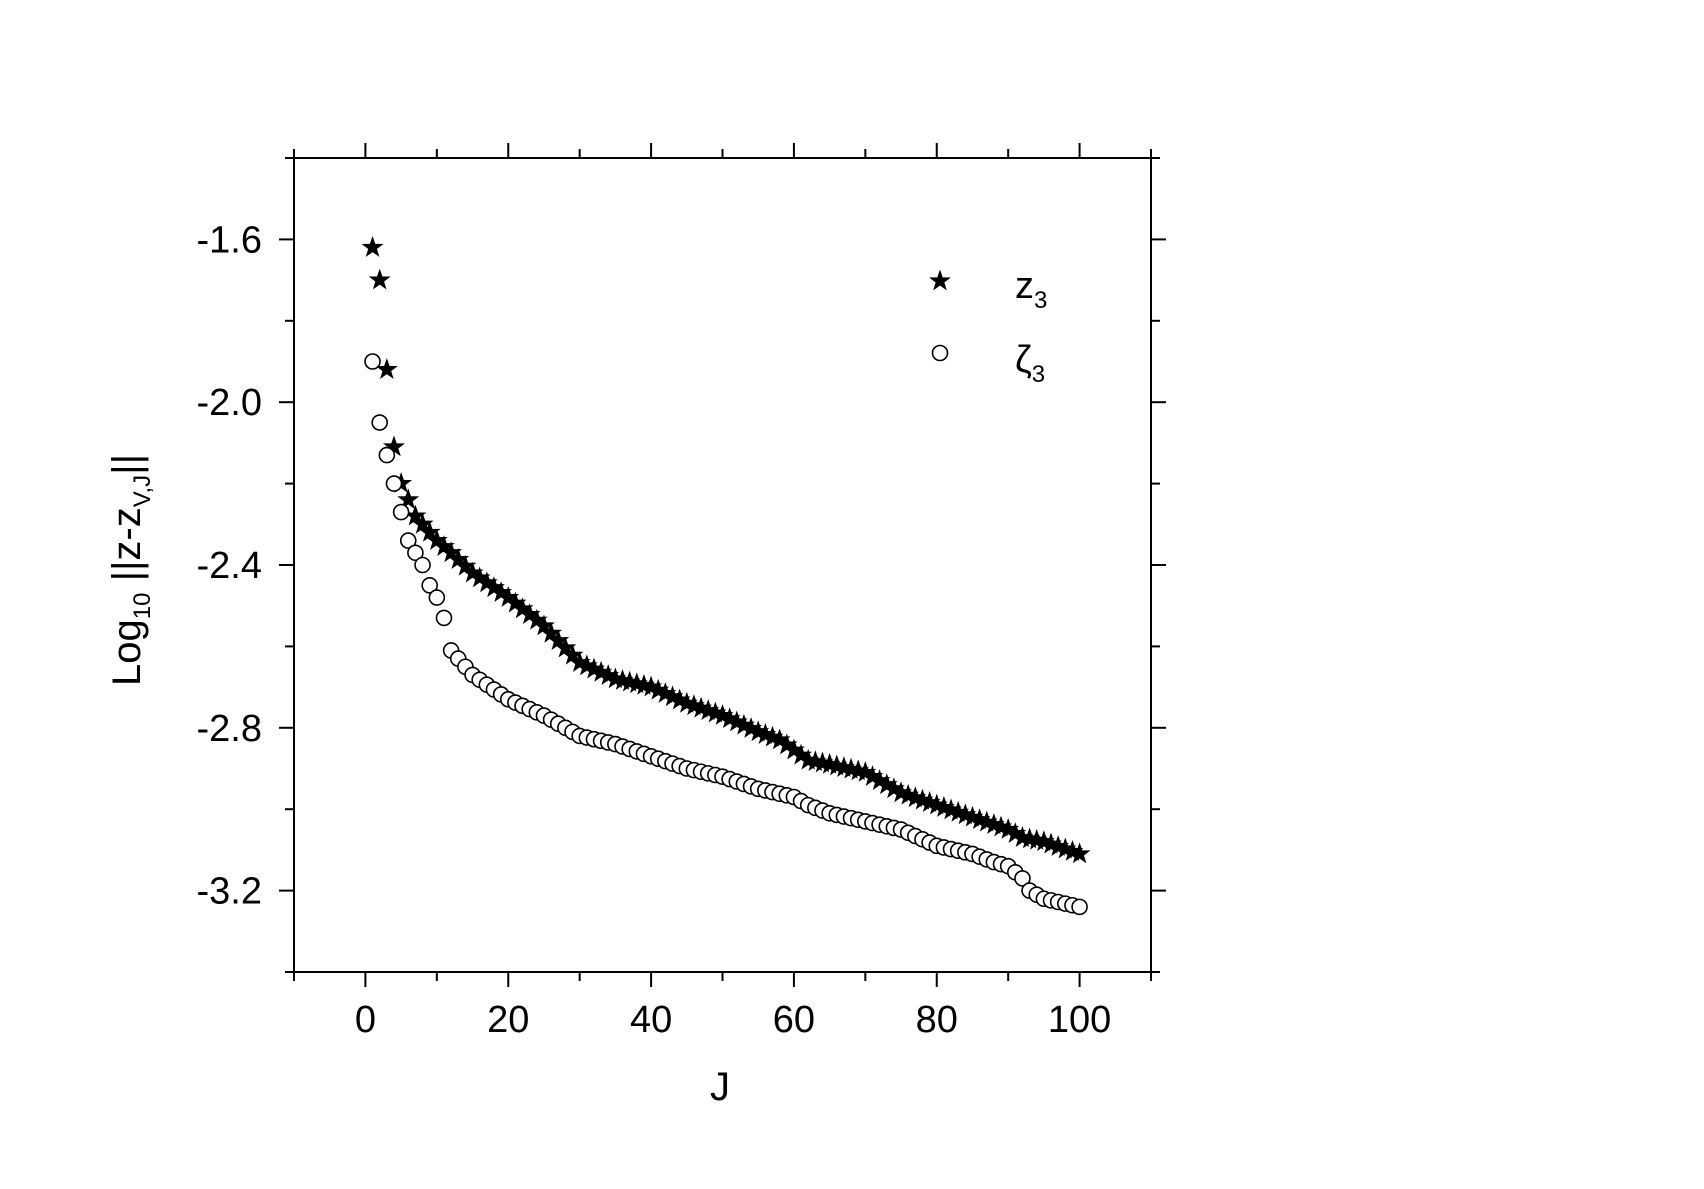  What do you see at coordinates (651, 1020) in the screenshot?
I see `x-tick-label: 40` at bounding box center [651, 1020].